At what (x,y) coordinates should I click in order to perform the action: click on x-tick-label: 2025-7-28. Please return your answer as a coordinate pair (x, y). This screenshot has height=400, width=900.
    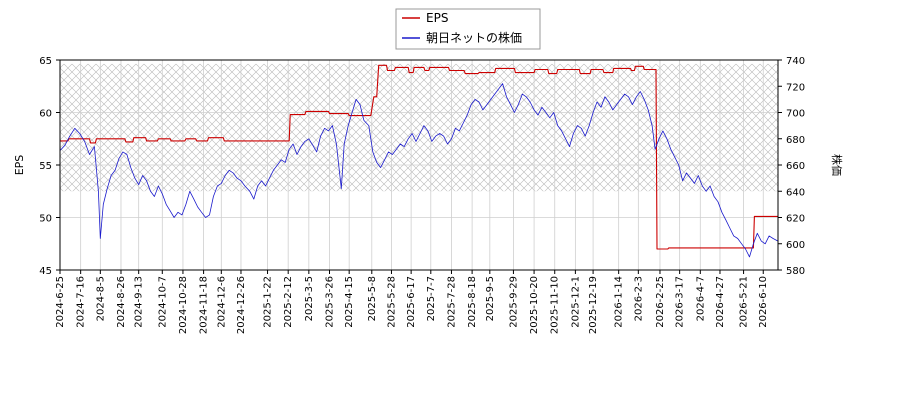
    Looking at the image, I should click on (451, 302).